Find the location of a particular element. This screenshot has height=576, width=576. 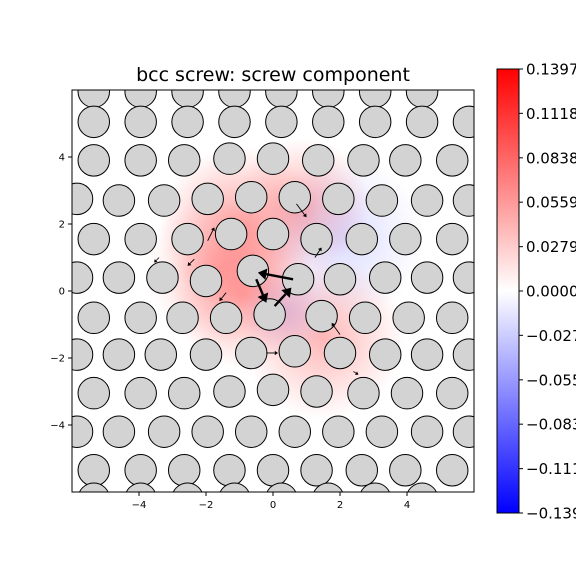

y-tick-label: −2 is located at coordinates (57, 359).